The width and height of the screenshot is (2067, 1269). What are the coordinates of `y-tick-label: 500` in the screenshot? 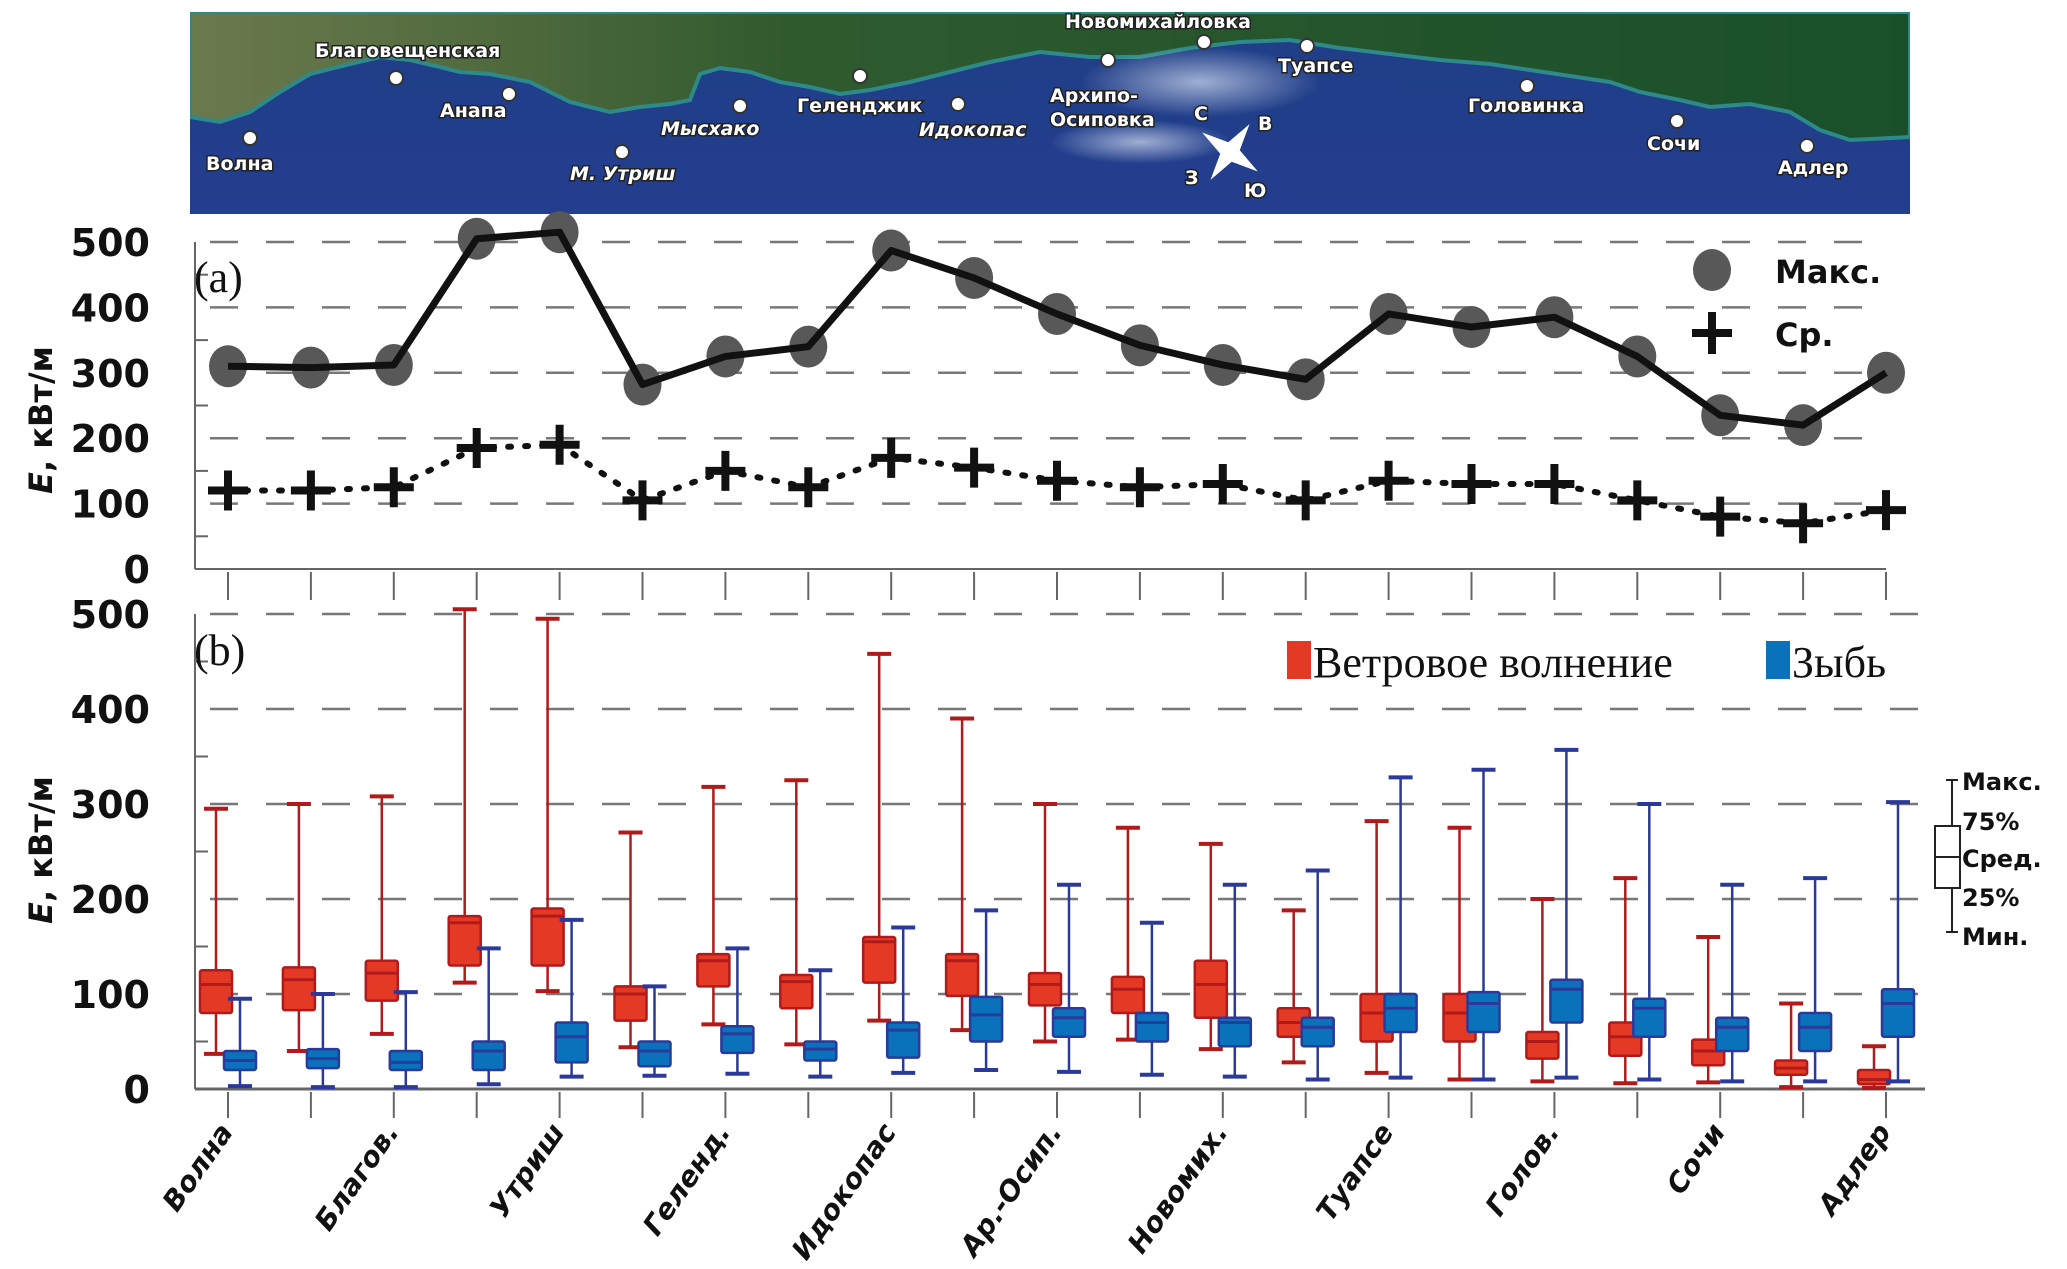 It's located at (110, 615).